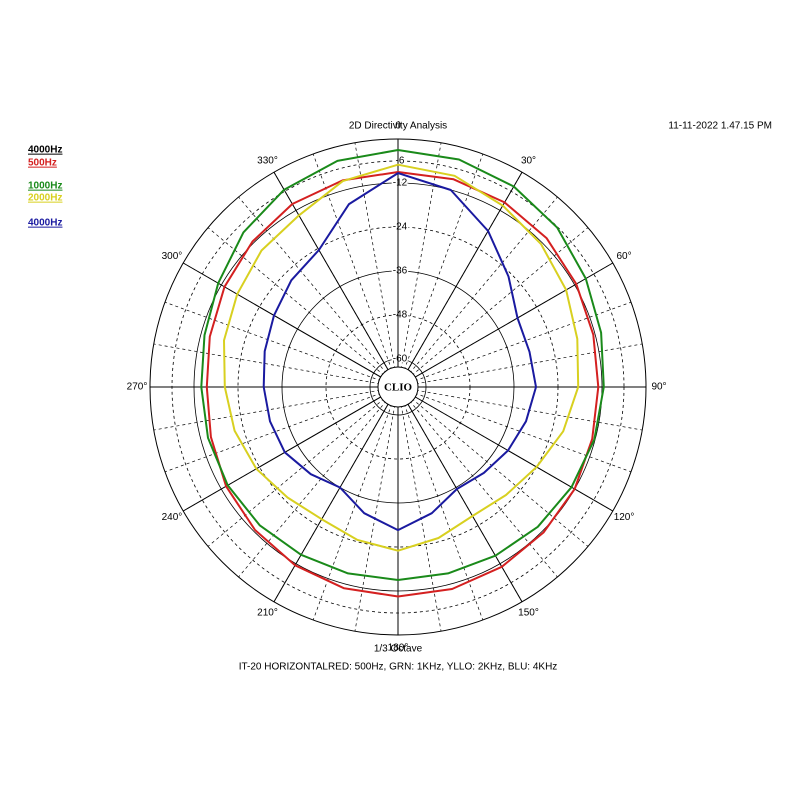 This screenshot has width=800, height=800. What do you see at coordinates (137, 387) in the screenshot?
I see `theta-tick-label: 270°` at bounding box center [137, 387].